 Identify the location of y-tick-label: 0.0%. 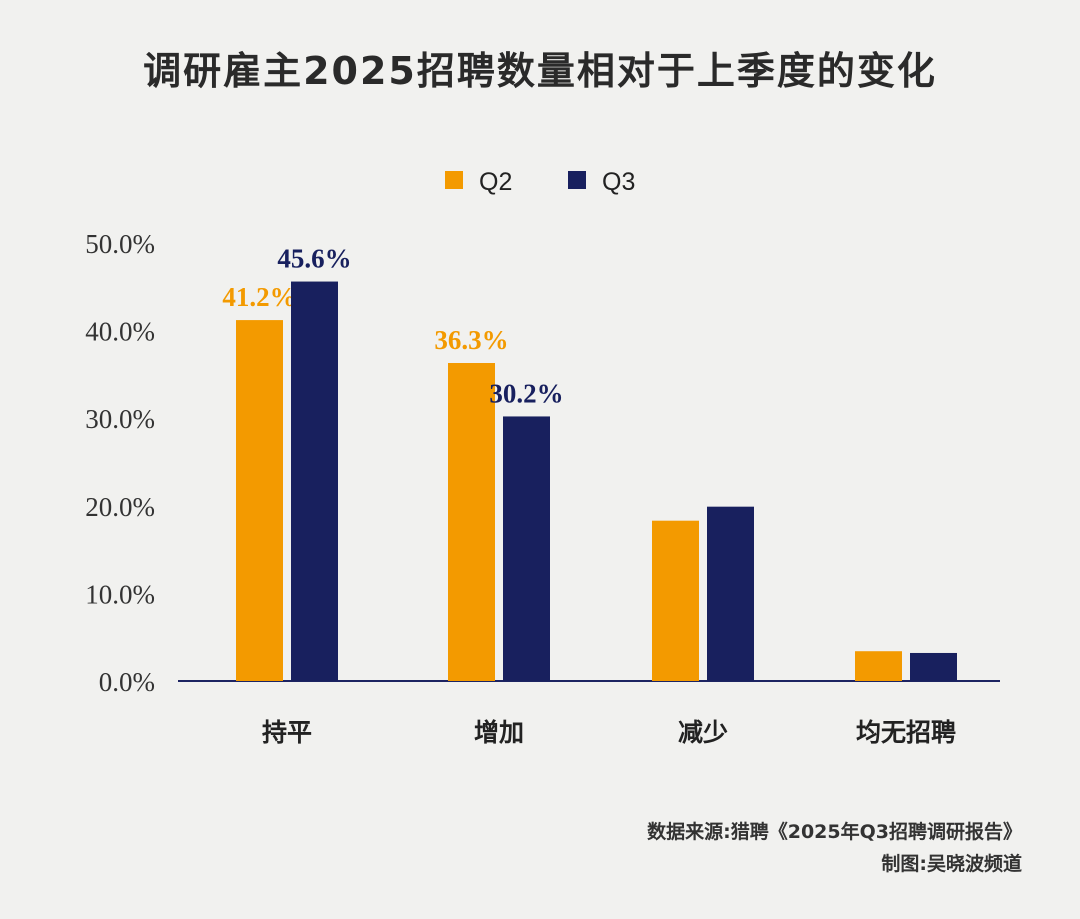
(127, 682).